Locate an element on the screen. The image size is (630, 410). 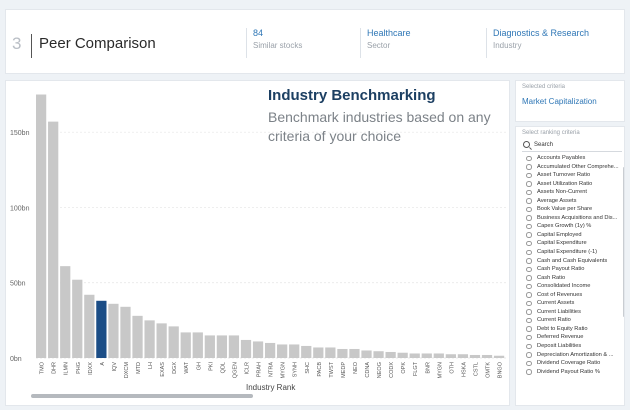
stat-industry: Diagnostics & Research Industry is located at coordinates (537, 43).